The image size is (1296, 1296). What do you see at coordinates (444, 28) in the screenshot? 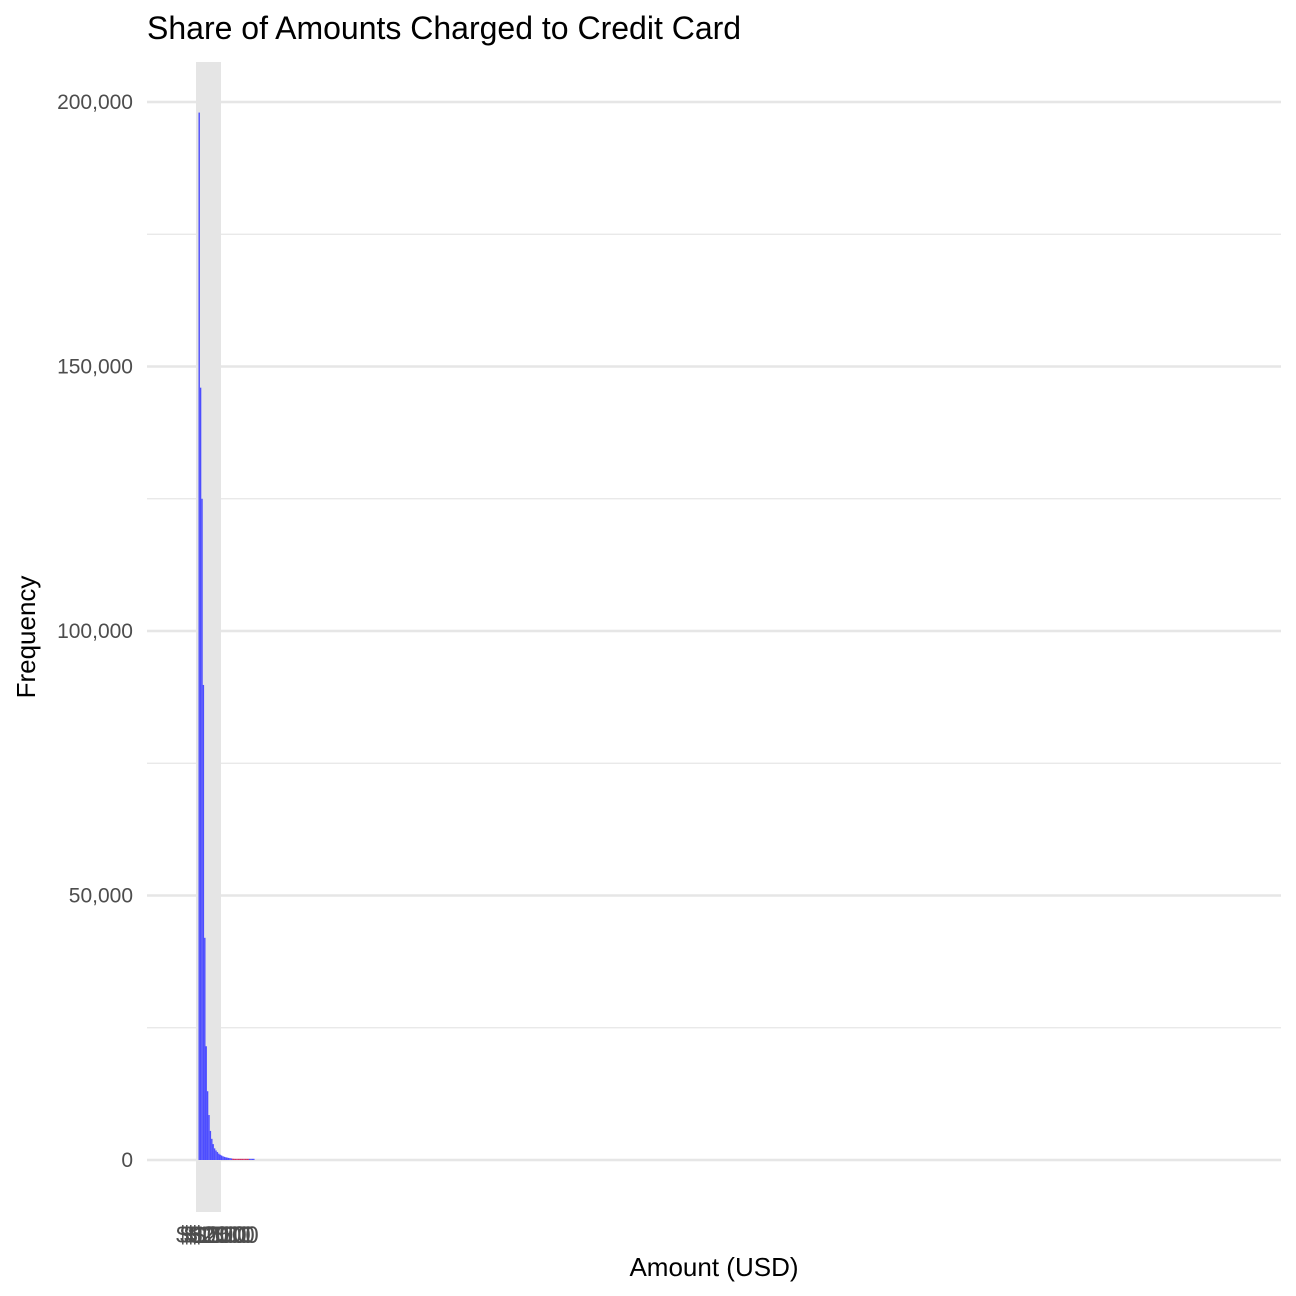
I see `chart-title: Share of Amounts Charged to Credit Card` at bounding box center [444, 28].